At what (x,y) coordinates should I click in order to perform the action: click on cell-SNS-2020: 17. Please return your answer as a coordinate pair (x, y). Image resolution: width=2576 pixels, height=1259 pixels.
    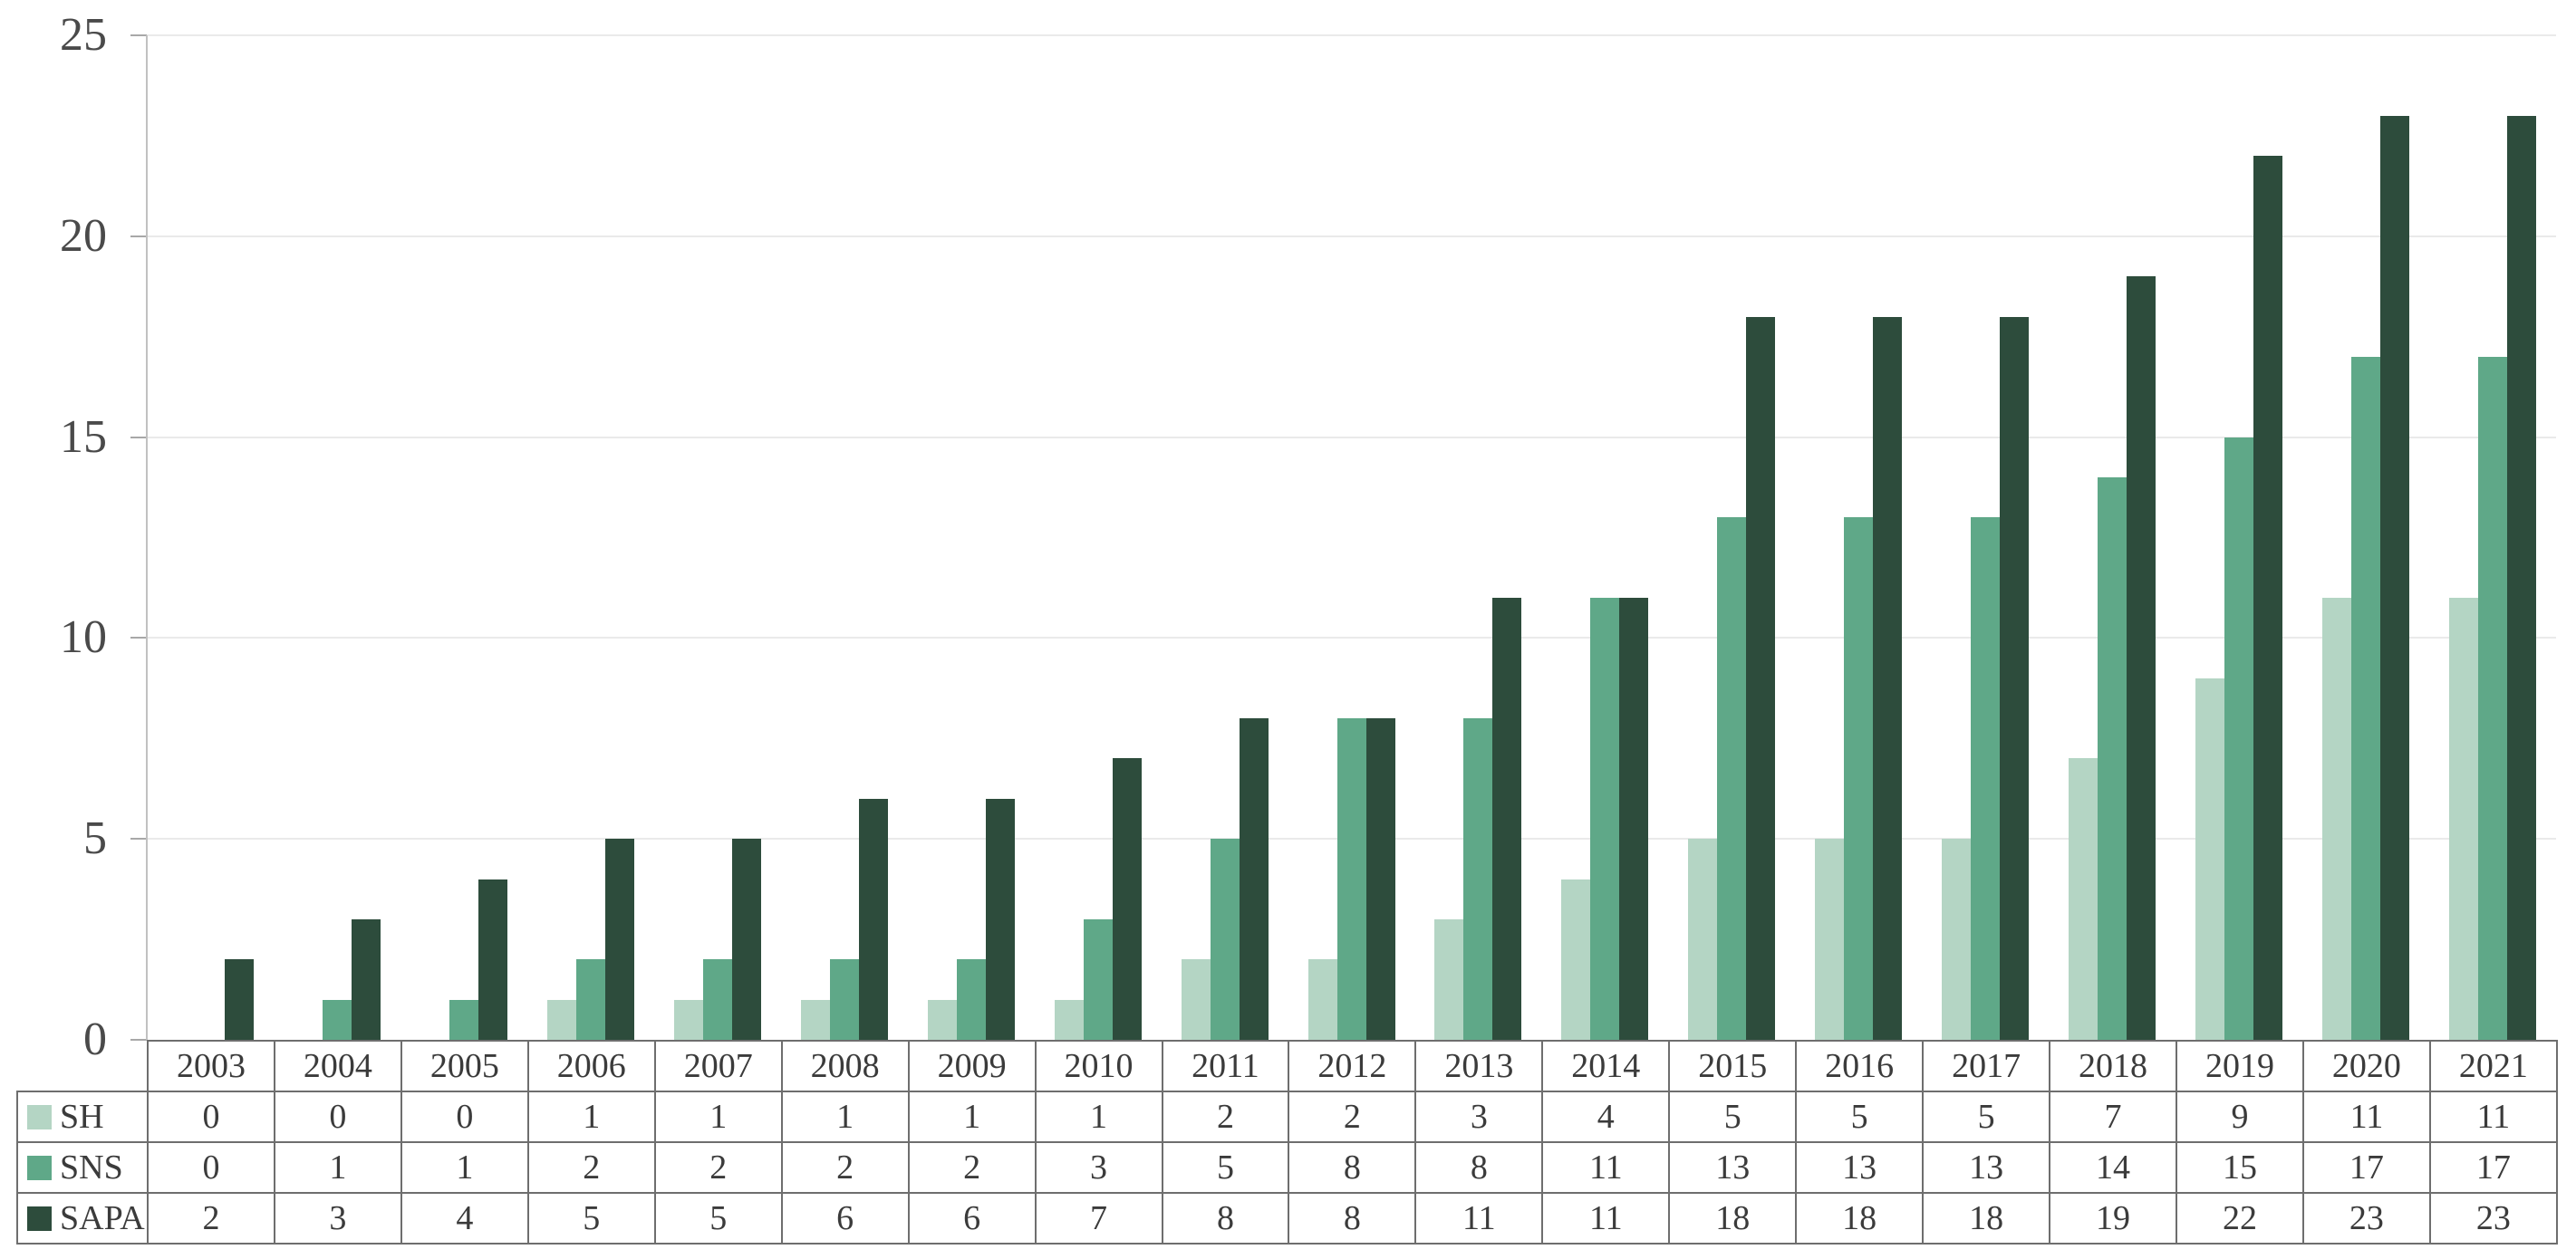
    Looking at the image, I should click on (2366, 1167).